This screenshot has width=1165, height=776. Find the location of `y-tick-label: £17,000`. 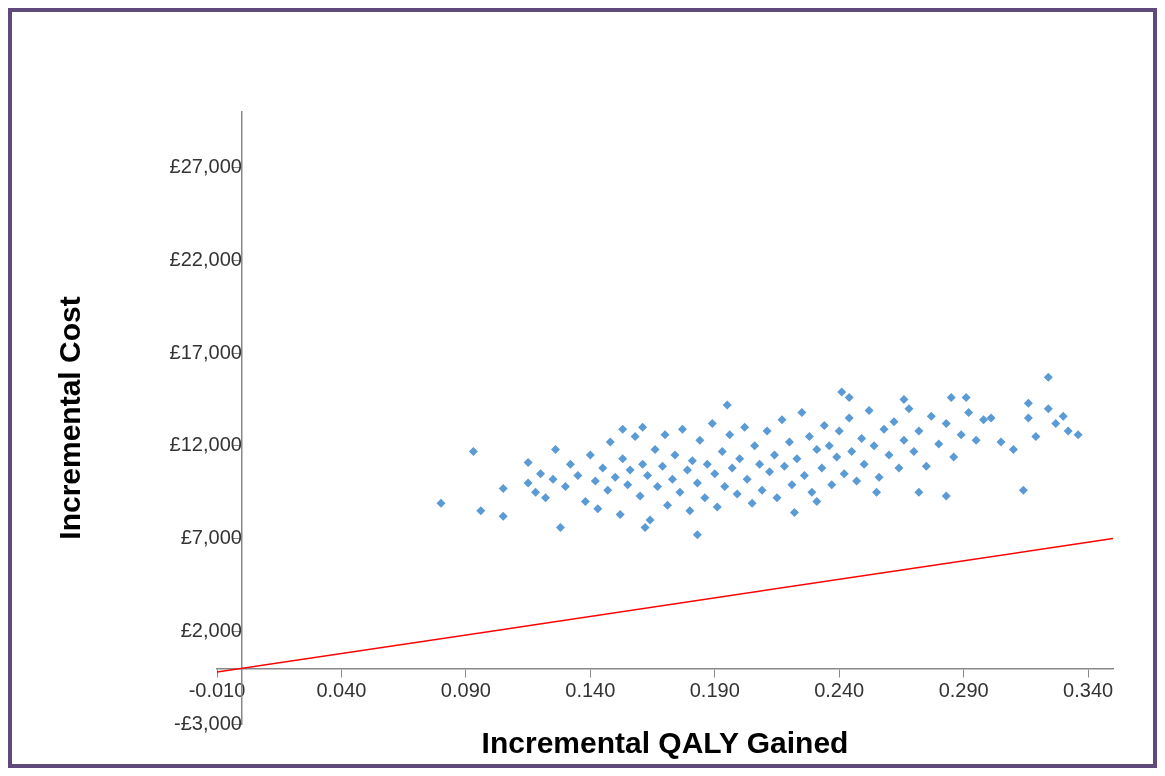

y-tick-label: £17,000 is located at coordinates (205, 351).